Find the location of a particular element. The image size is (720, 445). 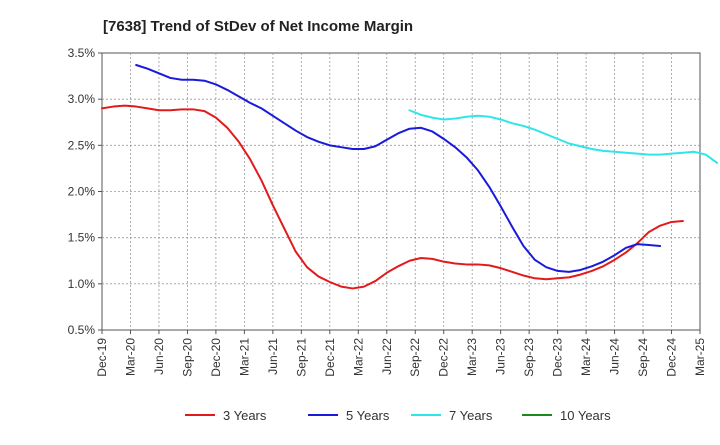

x-tick-label: Mar-21 is located at coordinates (244, 357).